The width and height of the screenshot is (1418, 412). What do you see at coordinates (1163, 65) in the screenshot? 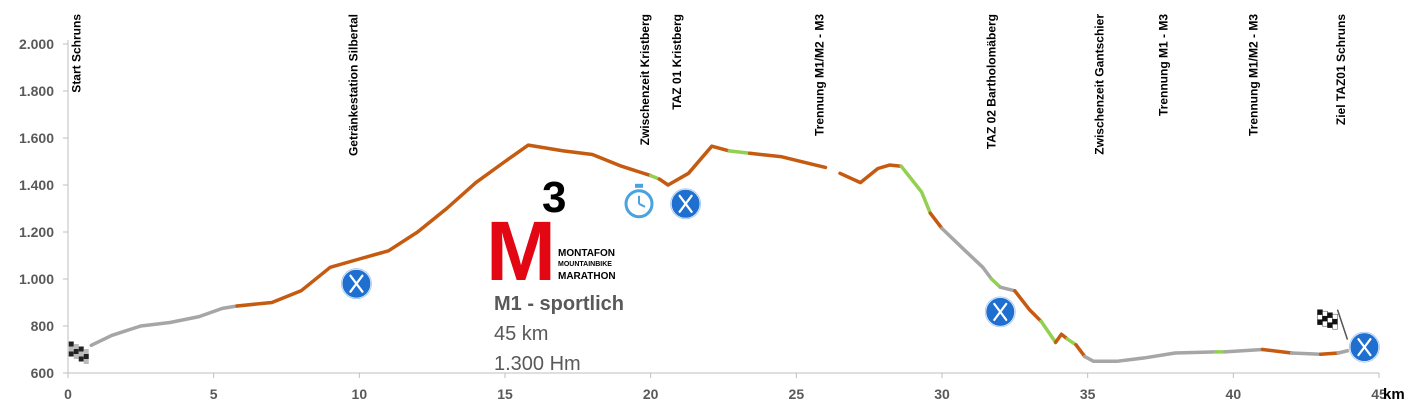
I see `route-annotation: Trennung M1 - M3` at bounding box center [1163, 65].